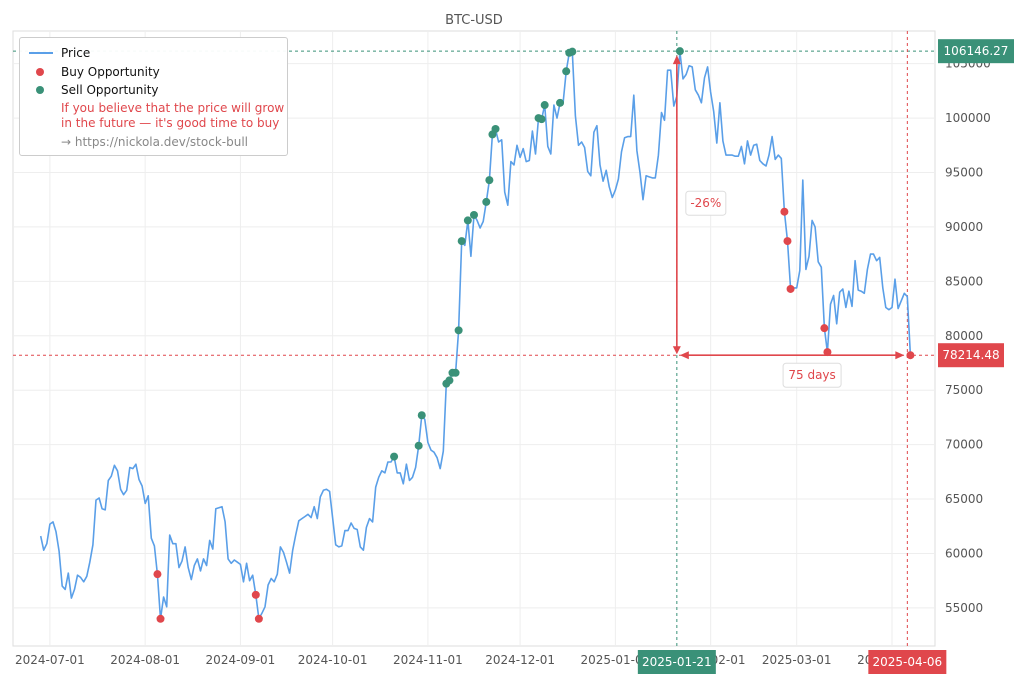  Describe the element at coordinates (964, 499) in the screenshot. I see `y-tick-label: 65000` at that location.